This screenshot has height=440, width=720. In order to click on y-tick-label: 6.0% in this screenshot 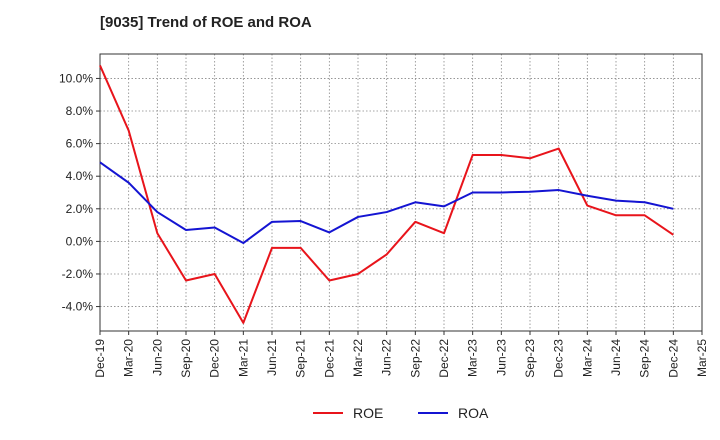, I will do `click(80, 144)`.